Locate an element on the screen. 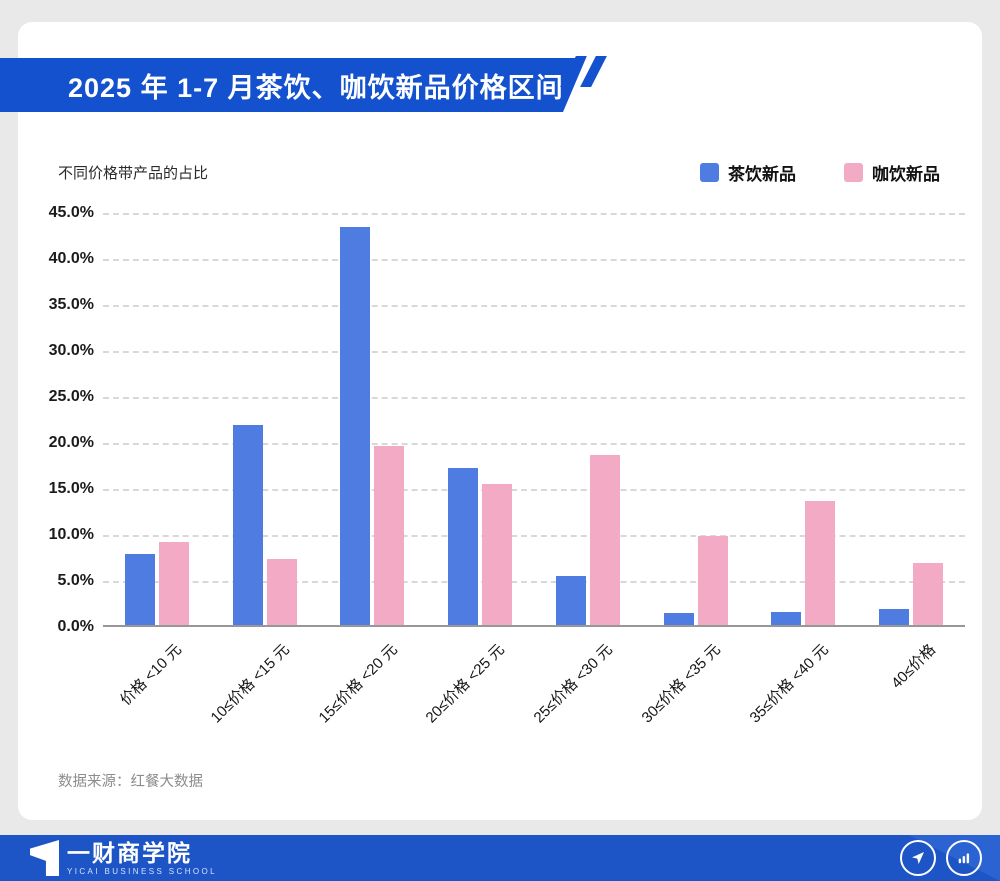  title-banner: 2025 年 1-7 月茶饮、咖饮新品价格区间 is located at coordinates (293, 85).